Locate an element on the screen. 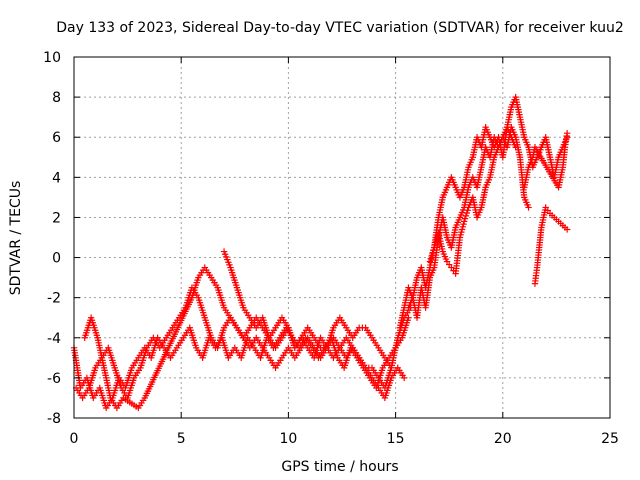 Image resolution: width=640 pixels, height=480 pixels. y-tick-label: -4 is located at coordinates (54, 339).